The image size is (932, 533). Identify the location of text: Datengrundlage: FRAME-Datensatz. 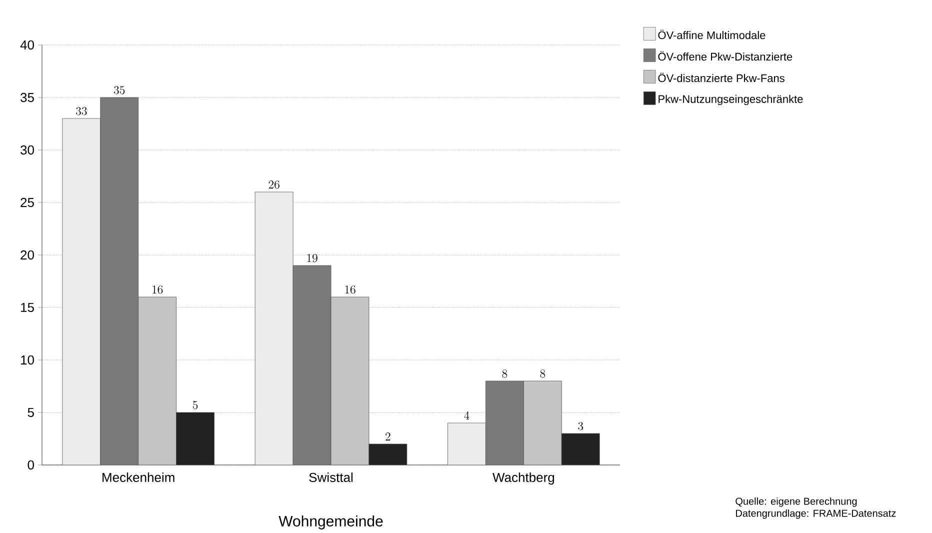
(816, 514).